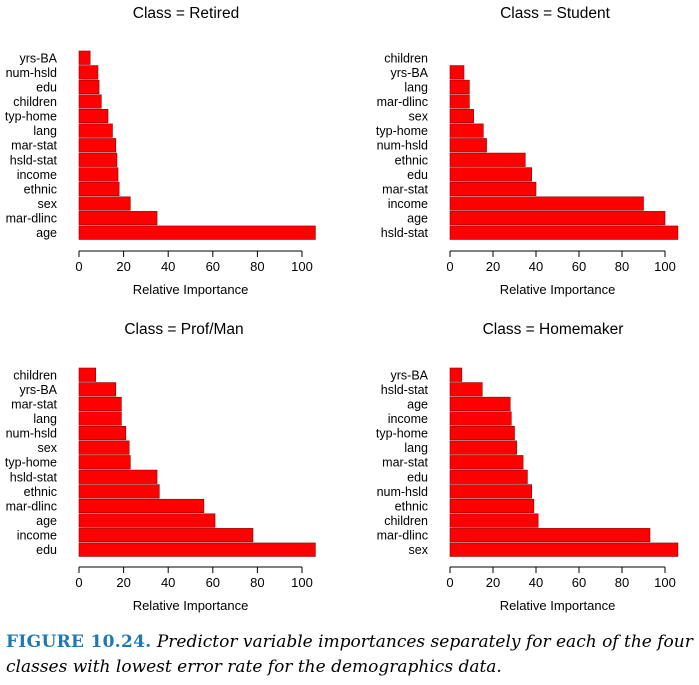 The image size is (699, 685). What do you see at coordinates (553, 329) in the screenshot?
I see `chart-title: Class = Homemaker` at bounding box center [553, 329].